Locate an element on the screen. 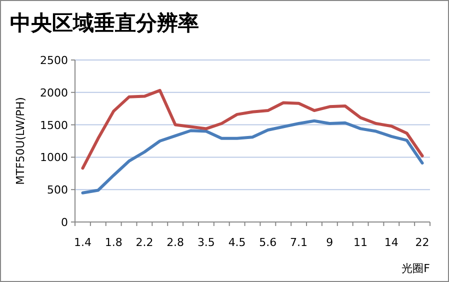 The width and height of the screenshot is (449, 282). x-tick-label: 1.8 is located at coordinates (113, 242).